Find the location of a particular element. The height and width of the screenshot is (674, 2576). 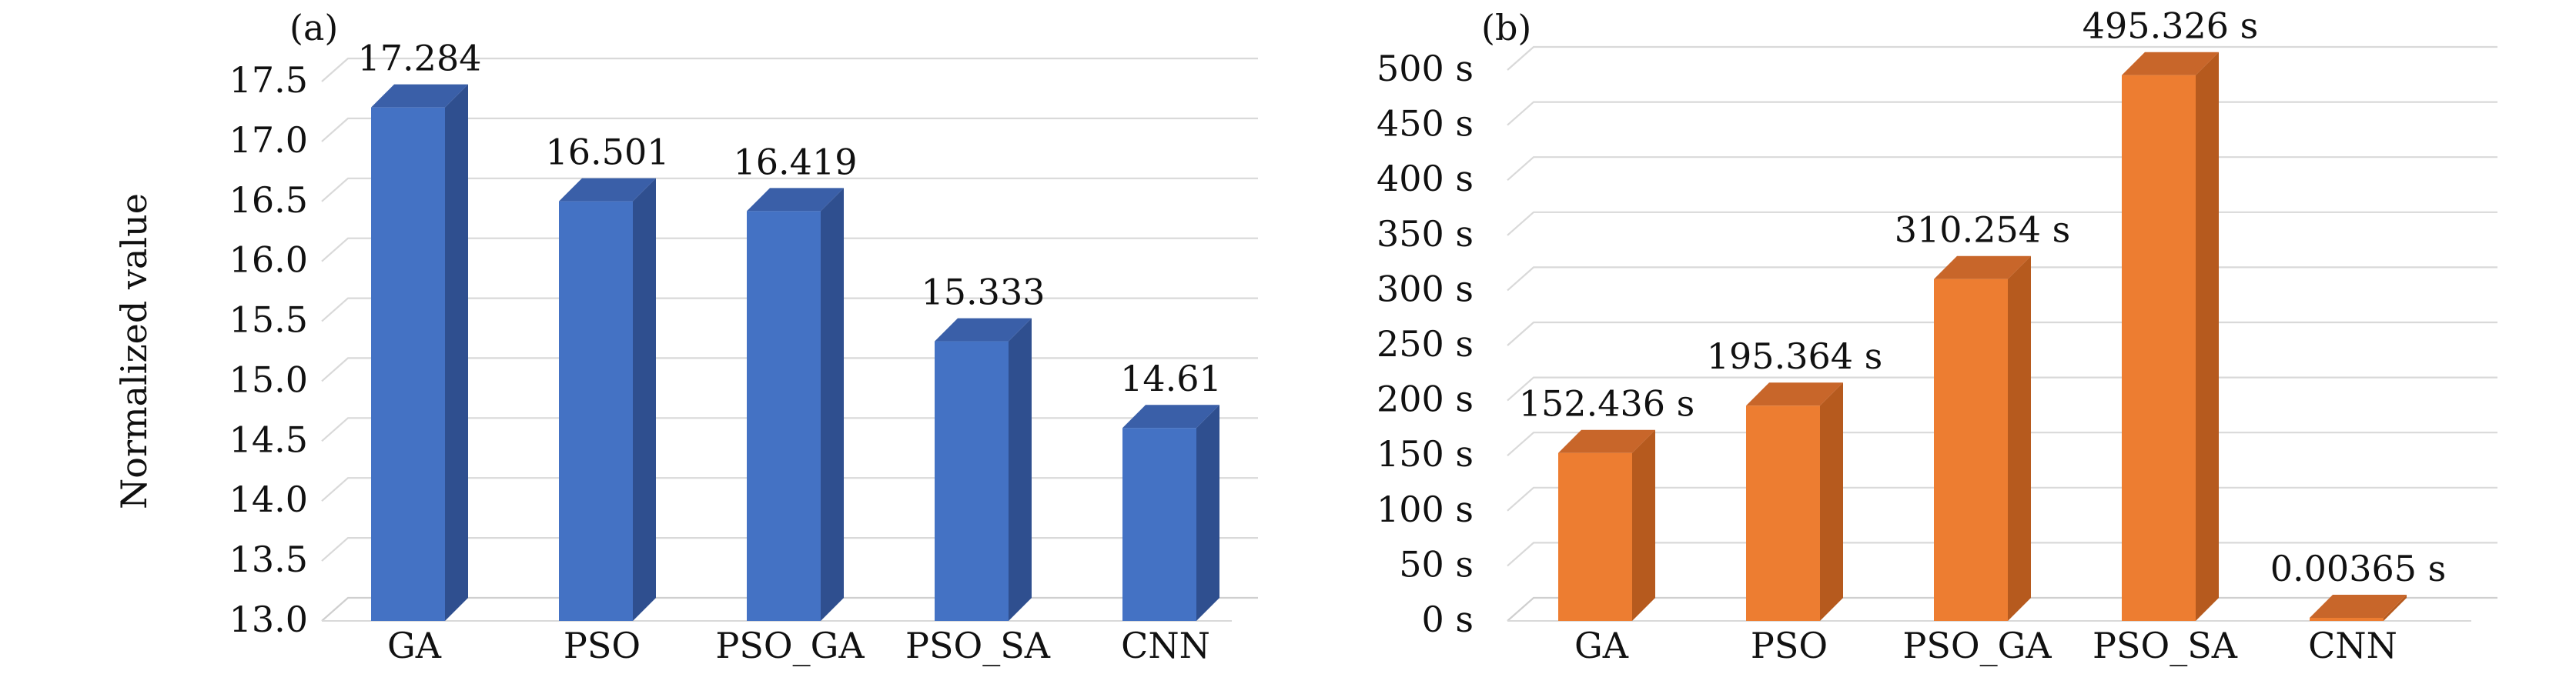

data-label: 495.326 s is located at coordinates (2170, 26).